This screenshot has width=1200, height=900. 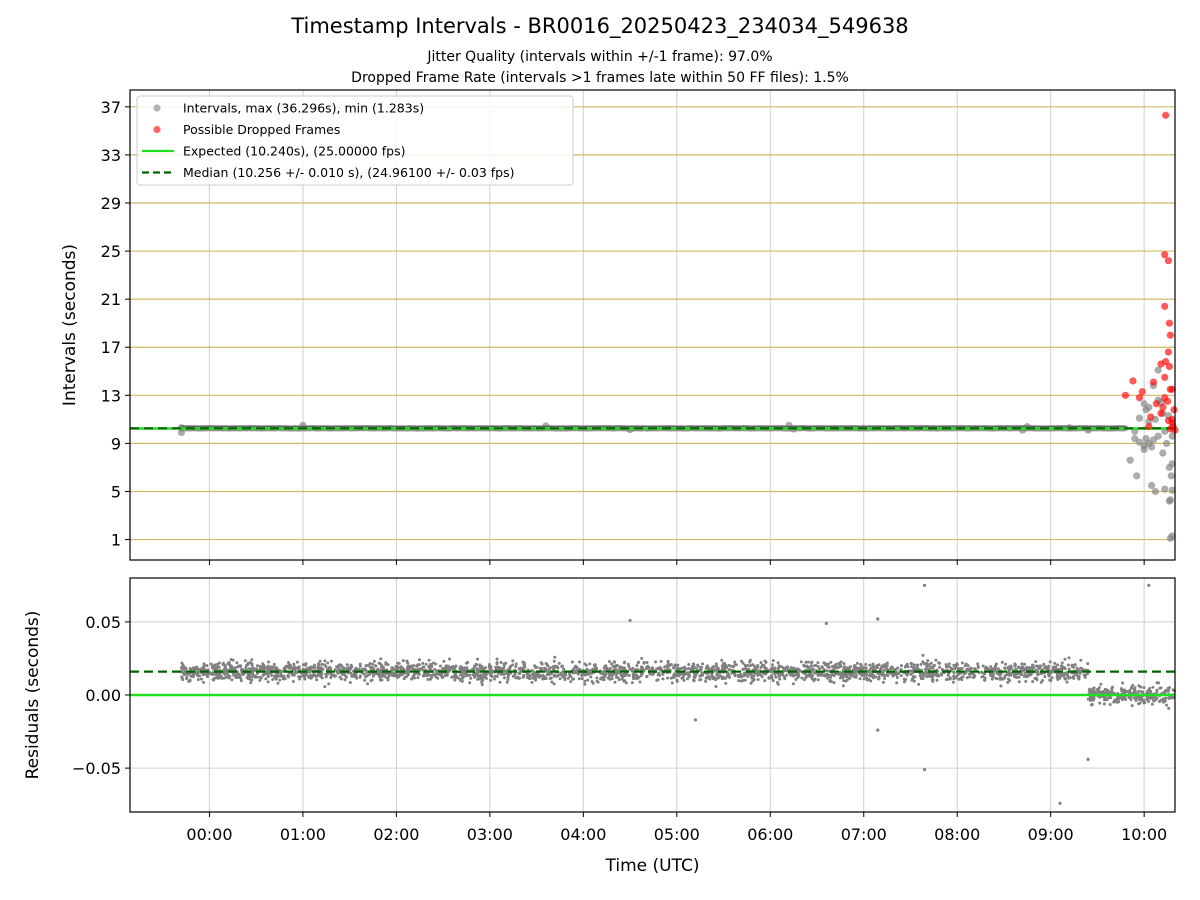 What do you see at coordinates (677, 834) in the screenshot?
I see `xtick-label-5: 05:00` at bounding box center [677, 834].